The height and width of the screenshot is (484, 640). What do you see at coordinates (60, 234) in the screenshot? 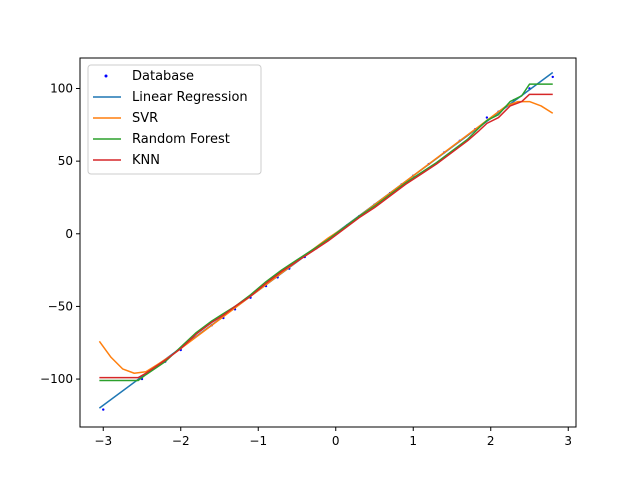
I see `y-axis-ticks: −100 −50 0 50 100` at bounding box center [60, 234].